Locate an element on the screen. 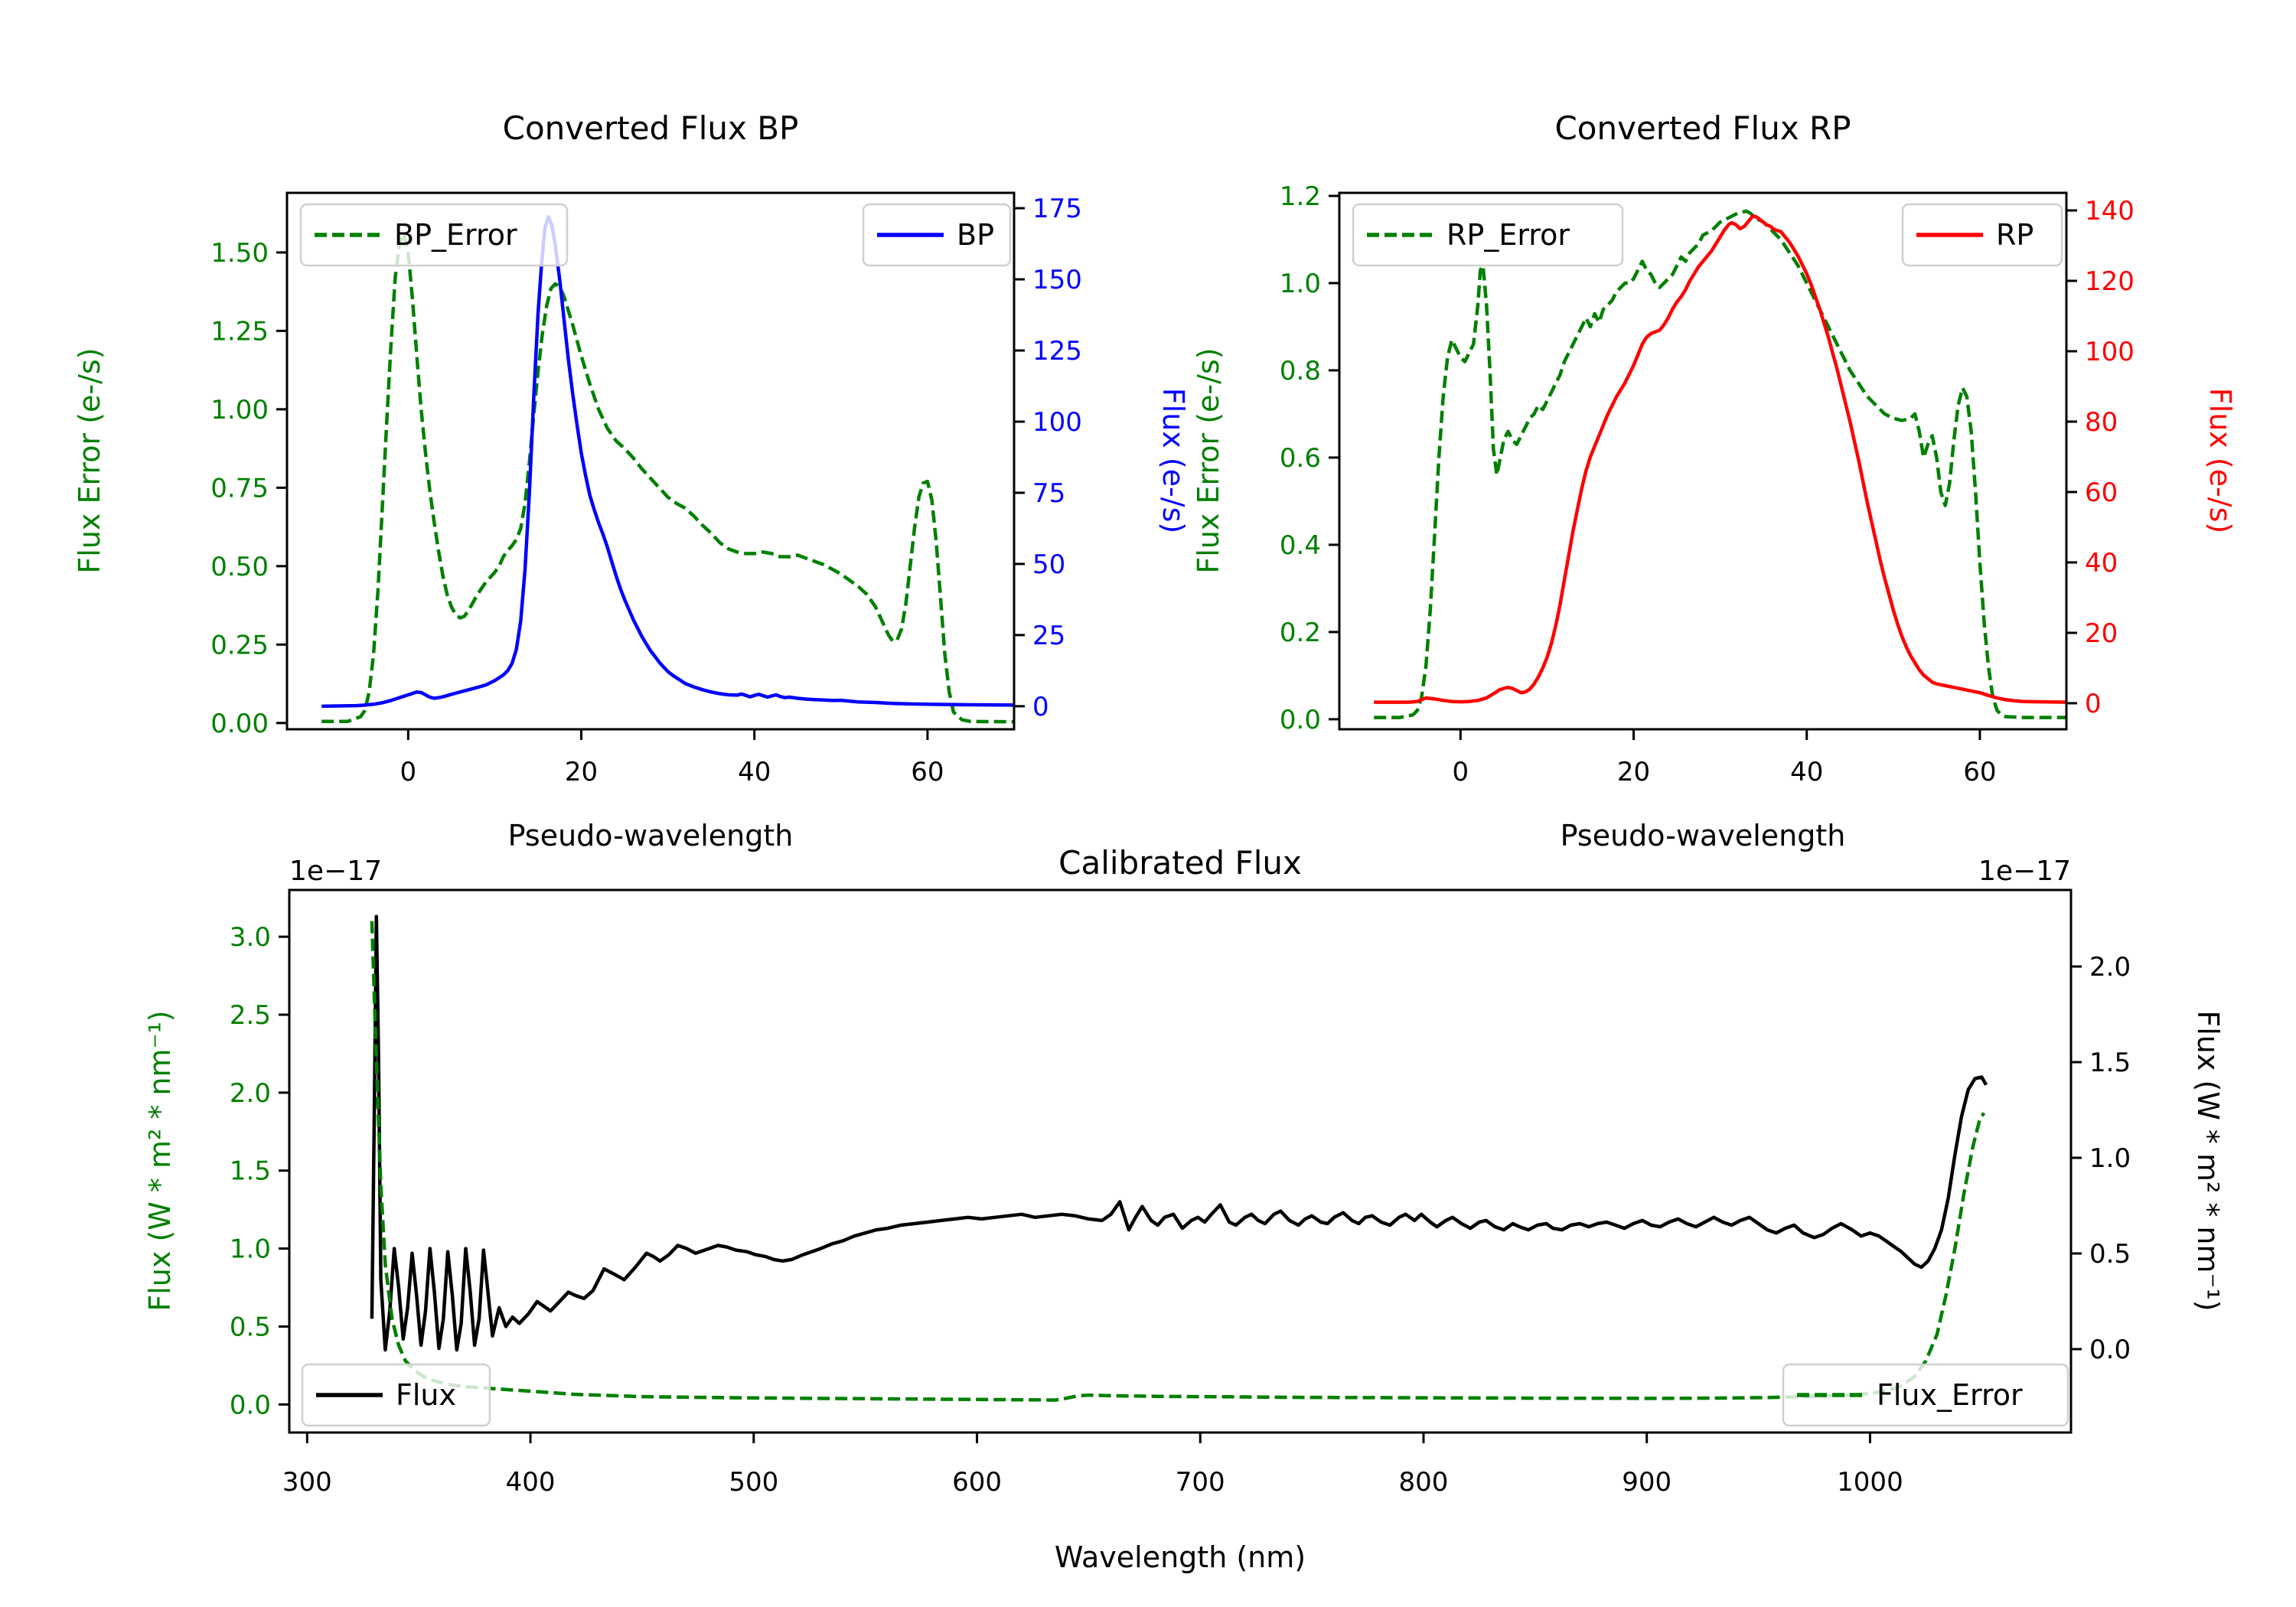  bp-right-ytick-label: 25 is located at coordinates (1048, 636).